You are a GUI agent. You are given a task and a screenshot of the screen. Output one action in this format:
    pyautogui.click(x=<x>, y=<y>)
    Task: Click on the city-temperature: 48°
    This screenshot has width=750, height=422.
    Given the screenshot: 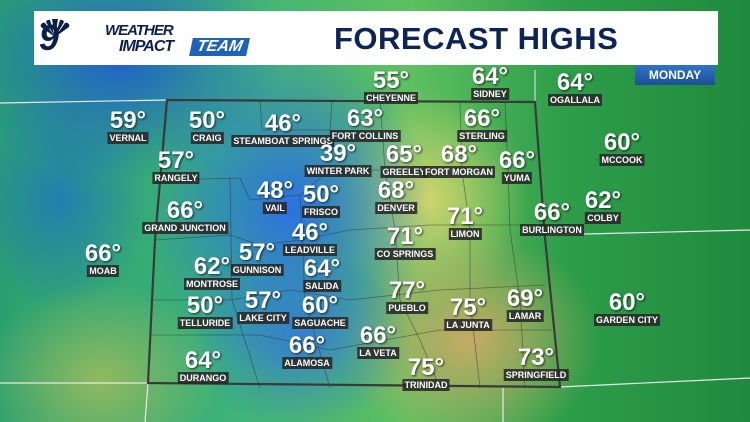 What is the action you would take?
    pyautogui.click(x=275, y=190)
    